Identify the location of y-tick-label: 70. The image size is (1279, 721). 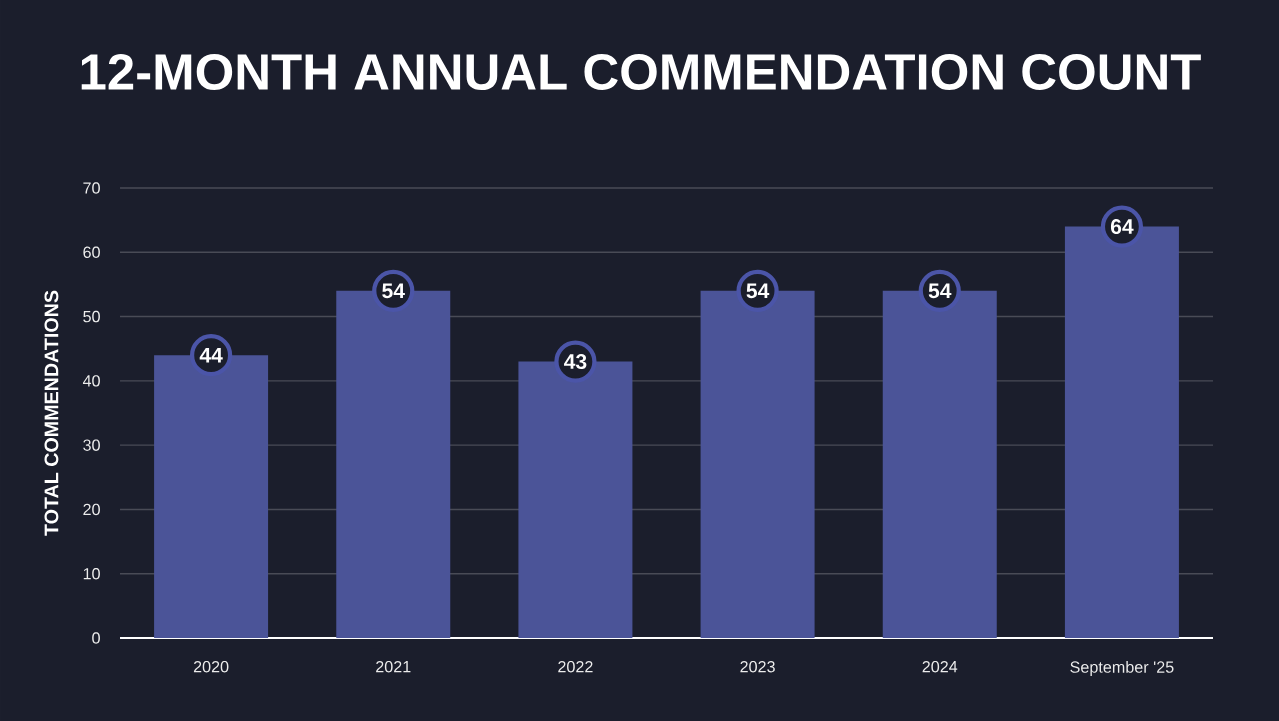
(91, 188).